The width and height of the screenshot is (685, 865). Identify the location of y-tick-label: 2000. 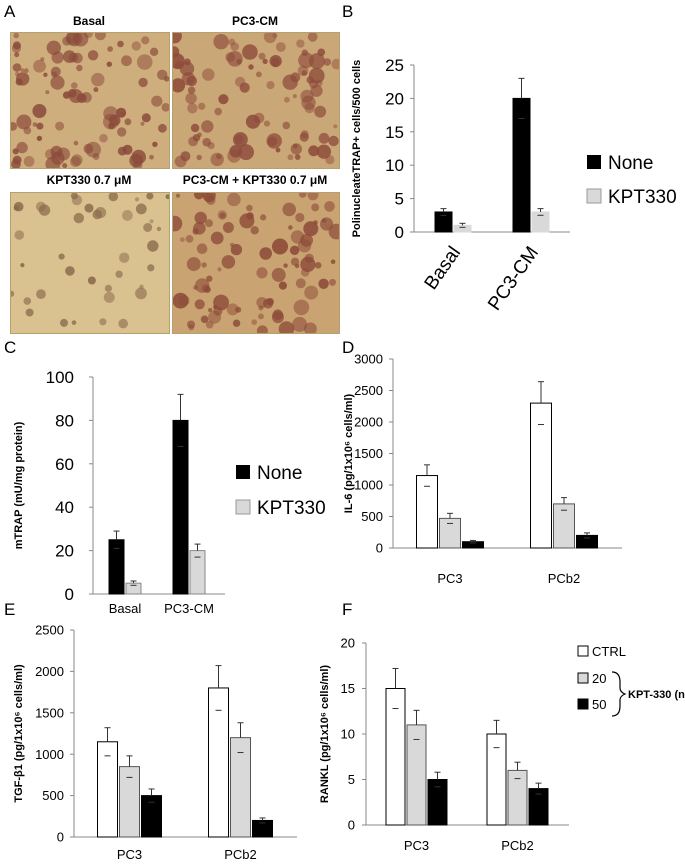
(368, 422).